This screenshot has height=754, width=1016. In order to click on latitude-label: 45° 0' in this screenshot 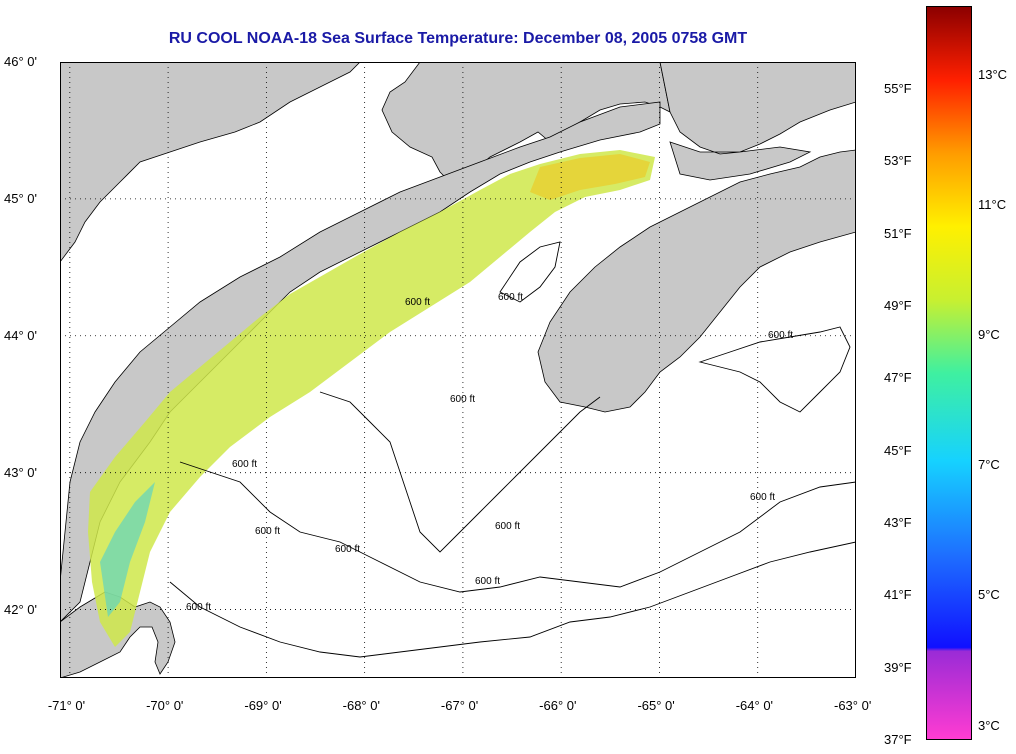, I will do `click(20, 198)`.